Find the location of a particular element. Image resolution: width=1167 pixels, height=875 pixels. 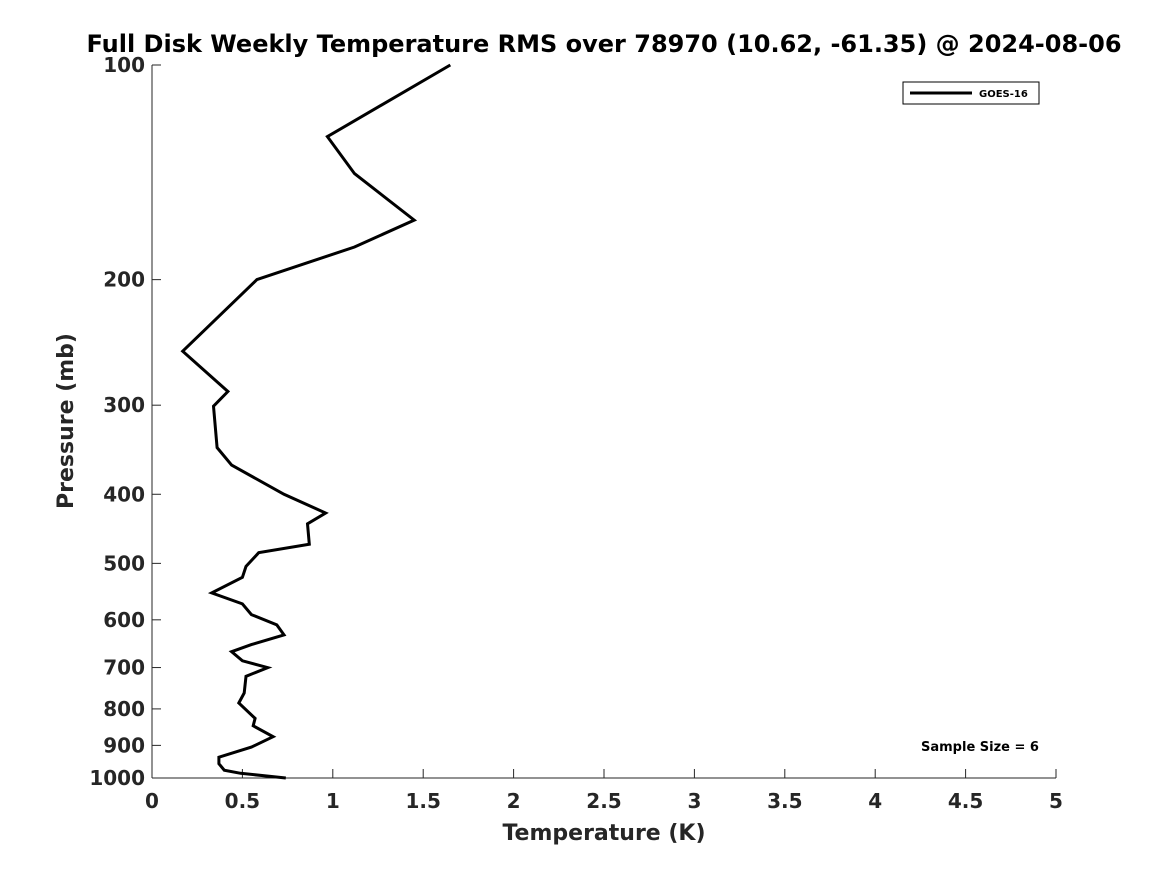

y-tick-label: 200 is located at coordinates (124, 280).